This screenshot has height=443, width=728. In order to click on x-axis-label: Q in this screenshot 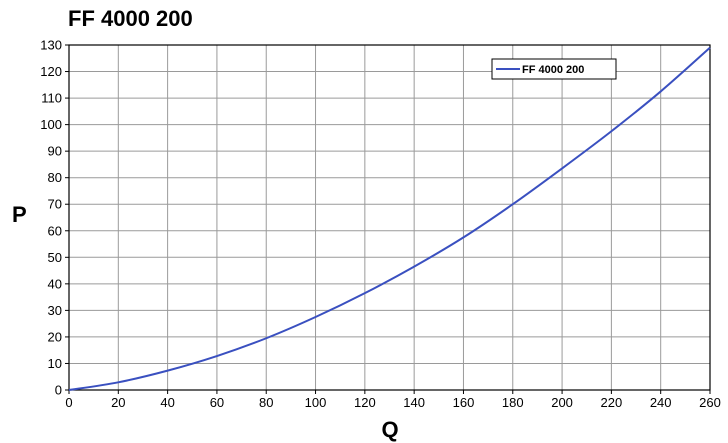, I will do `click(389, 429)`.